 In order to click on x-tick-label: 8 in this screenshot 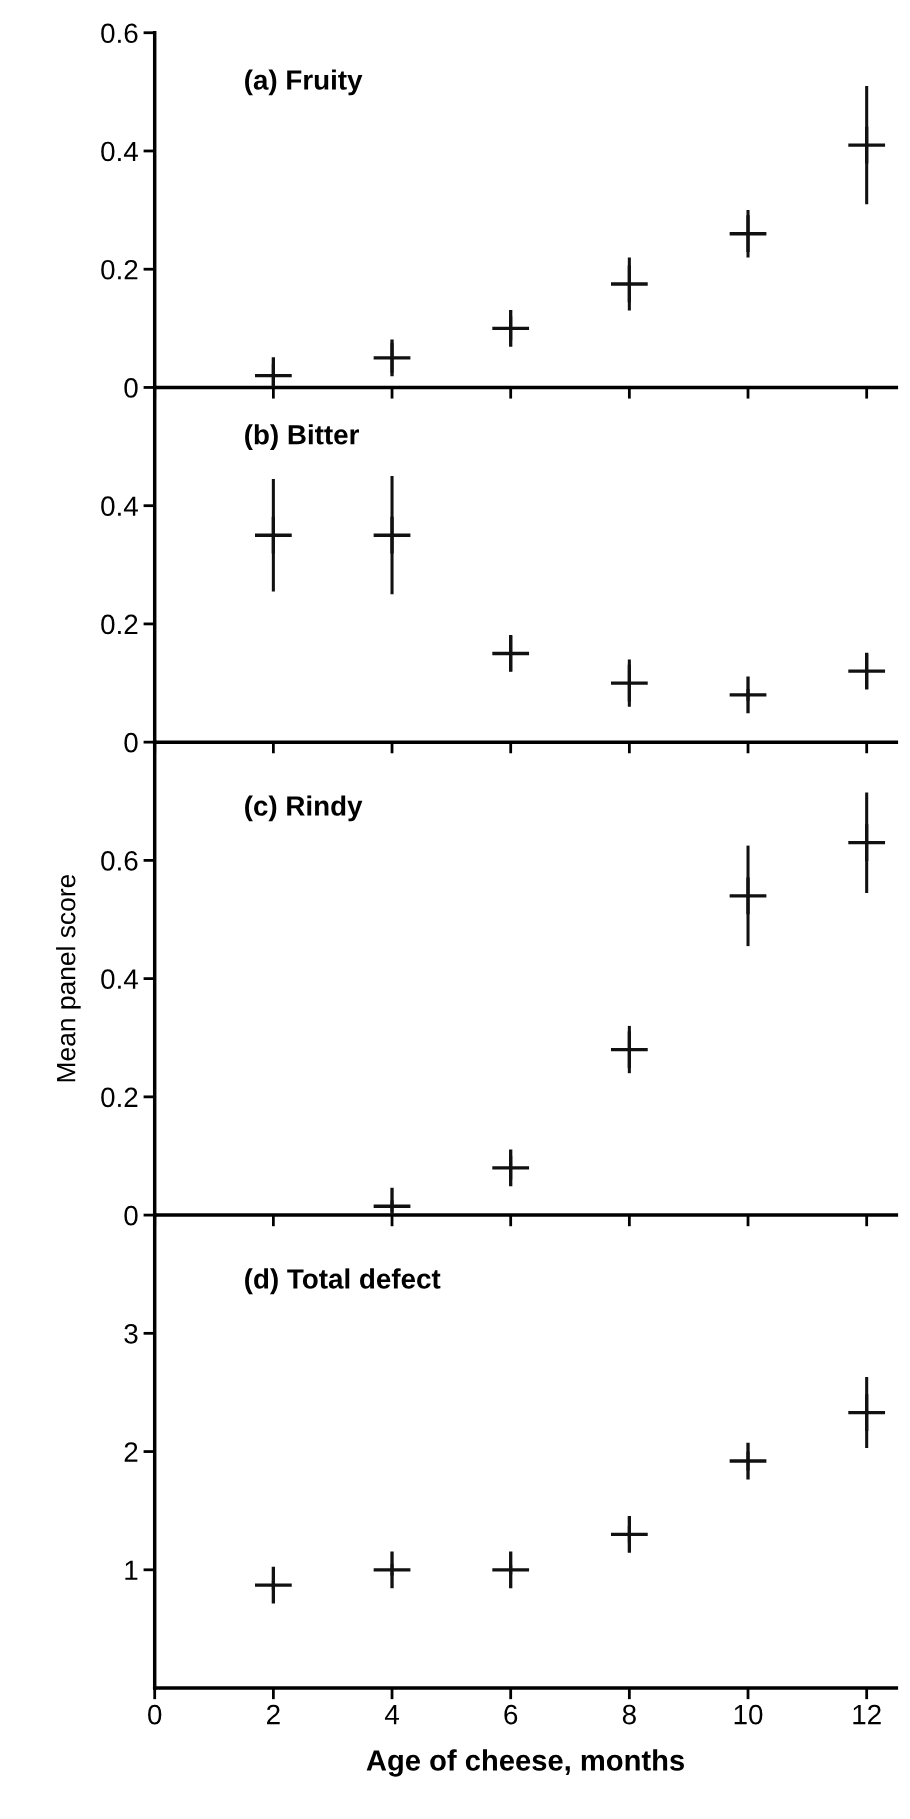, I will do `click(629, 1714)`.